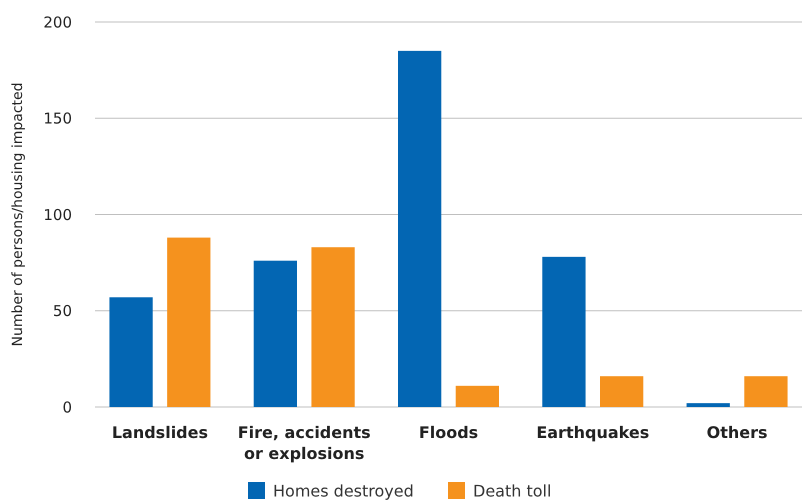 This screenshot has height=503, width=802. What do you see at coordinates (343, 491) in the screenshot?
I see `legend-label: Homes destroyed` at bounding box center [343, 491].